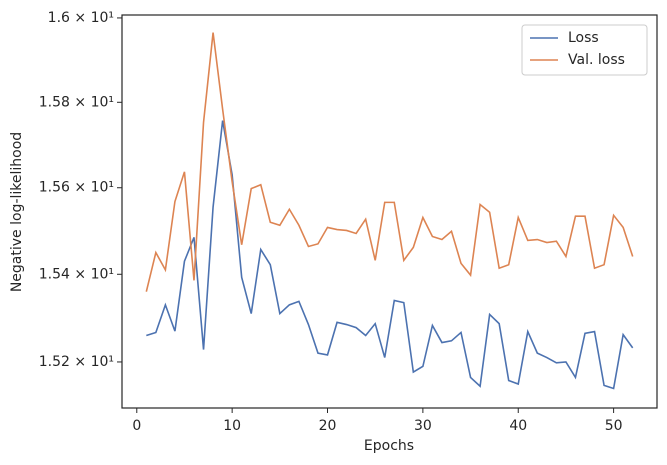 This screenshot has height=465, width=667. I want to click on y-tick-label: 1.6 × 10¹, so click(81, 18).